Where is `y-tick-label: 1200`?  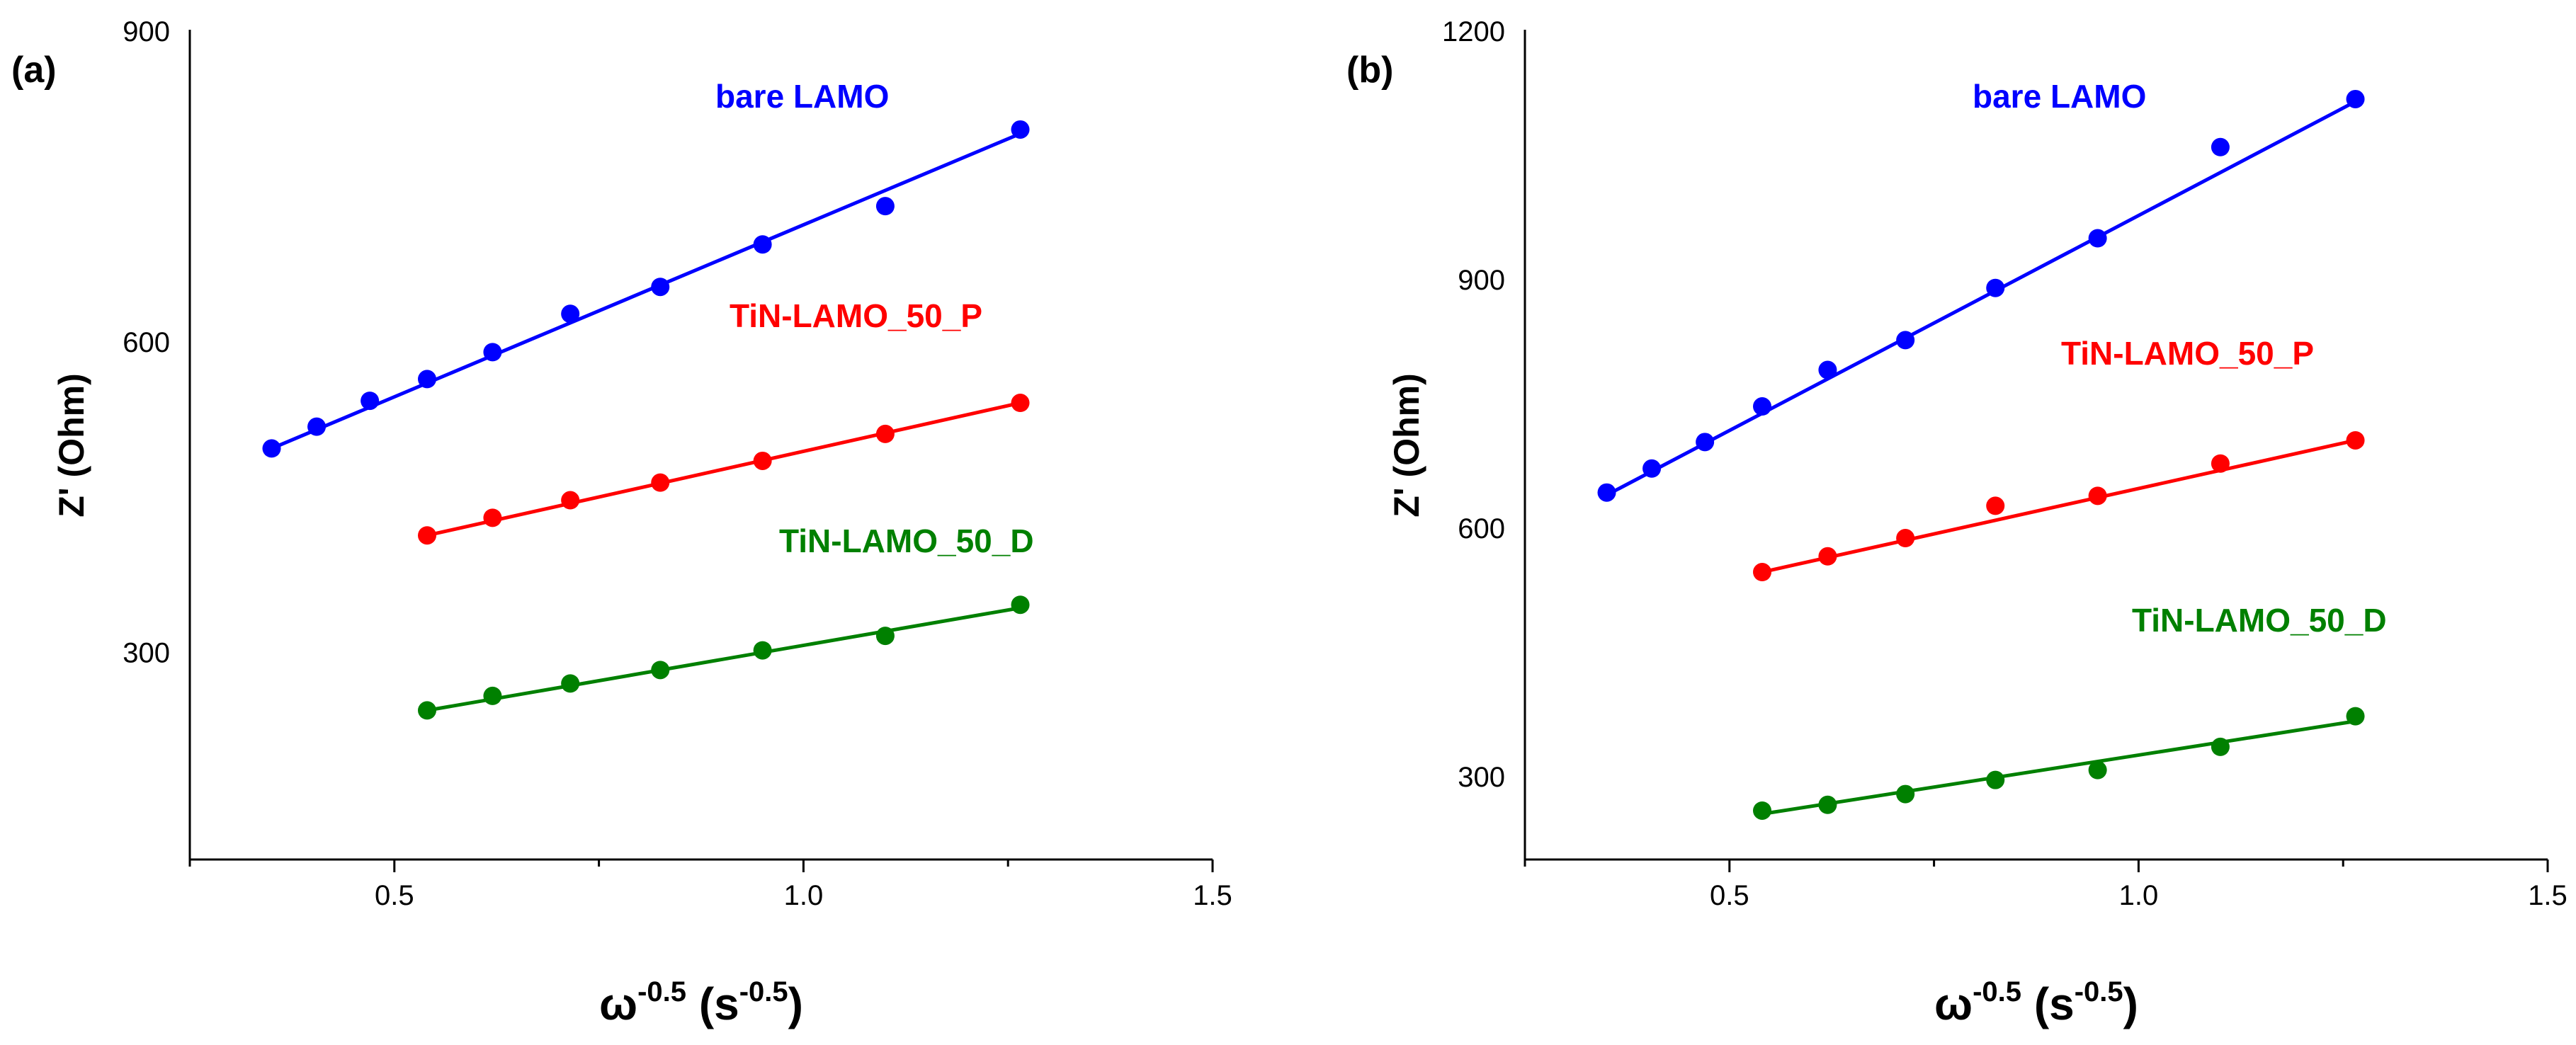
y-tick-label: 1200 is located at coordinates (1473, 31).